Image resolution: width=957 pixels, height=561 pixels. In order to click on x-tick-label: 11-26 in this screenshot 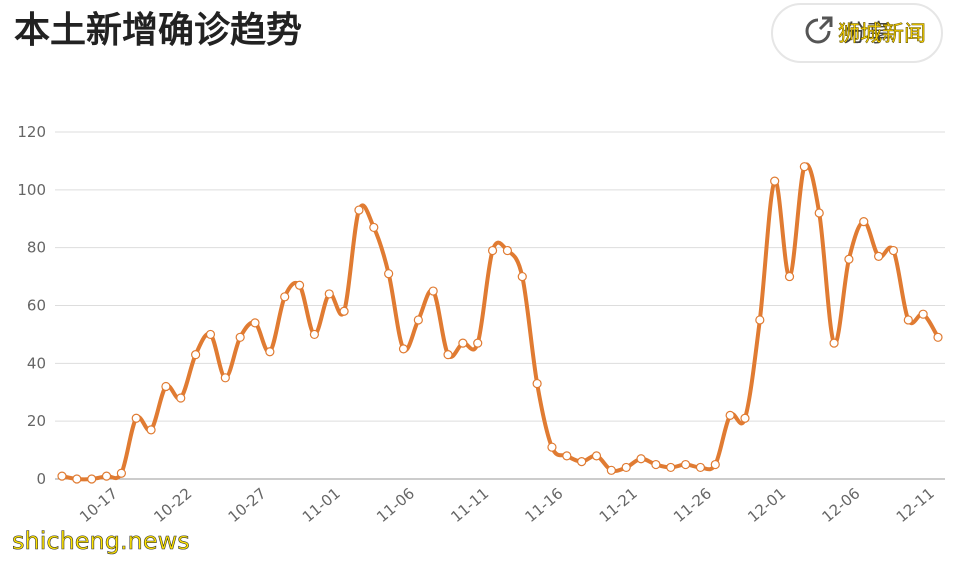, I will do `click(692, 505)`.